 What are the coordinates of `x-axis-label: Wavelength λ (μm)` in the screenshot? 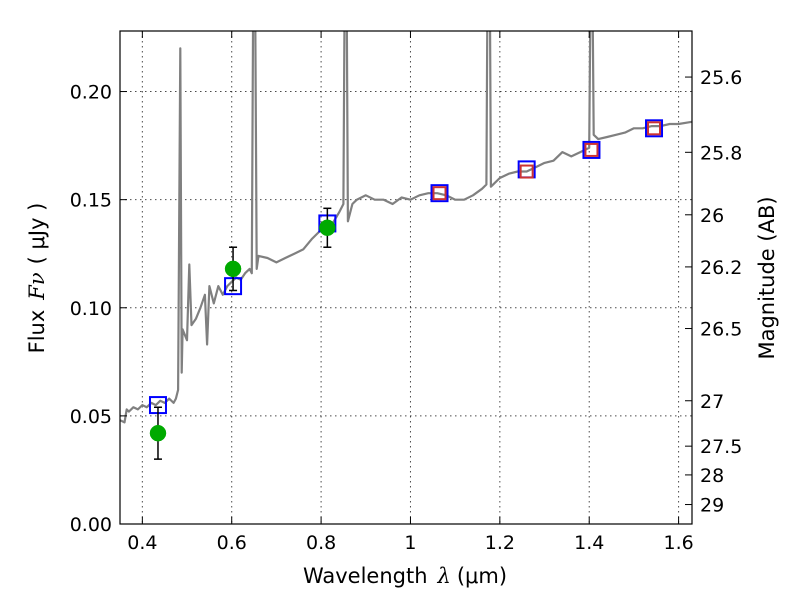 It's located at (405, 576).